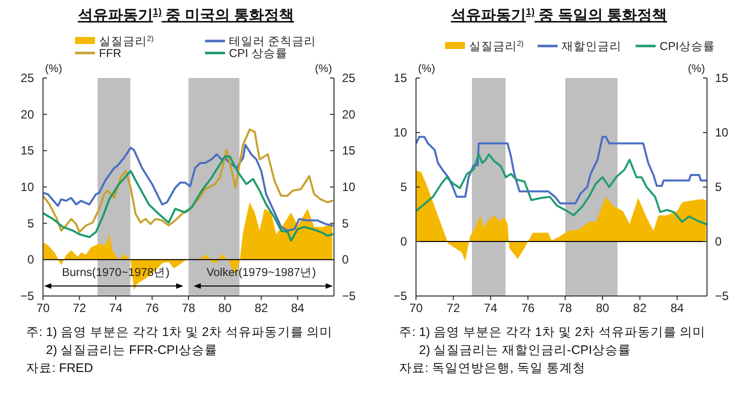 The width and height of the screenshot is (745, 395). I want to click on text: 2) 실질금리는 재할인금리-CPI상승률, so click(525, 350).